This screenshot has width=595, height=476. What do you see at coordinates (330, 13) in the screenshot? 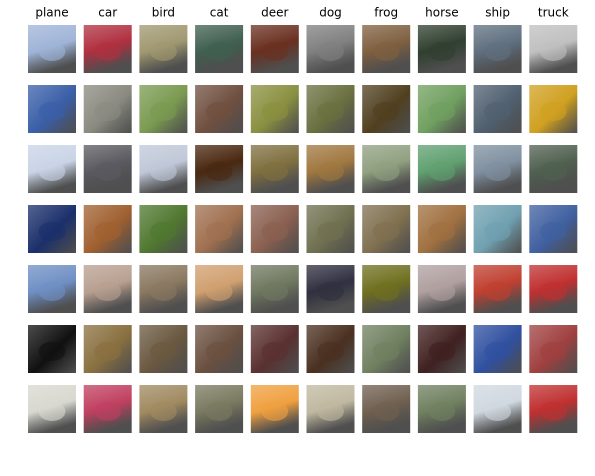
I see `column-label: dog` at bounding box center [330, 13].